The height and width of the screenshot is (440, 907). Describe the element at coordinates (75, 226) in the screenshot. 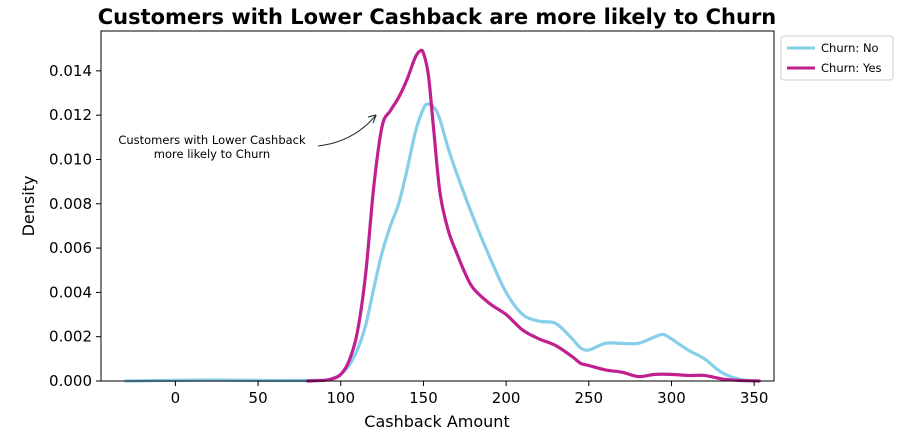

I see `y-axis: 0.000 0.002 0.004 0.006 0.008 0.010 0.012 0.014` at that location.